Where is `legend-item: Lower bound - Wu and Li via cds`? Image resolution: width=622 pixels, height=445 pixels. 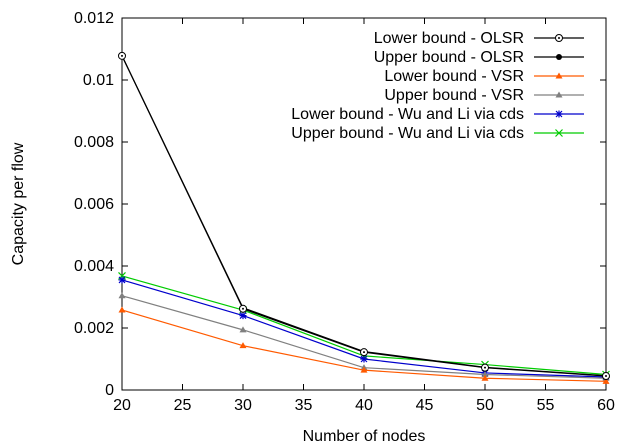
legend-item: Lower bound - Wu and Li via cds is located at coordinates (437, 114).